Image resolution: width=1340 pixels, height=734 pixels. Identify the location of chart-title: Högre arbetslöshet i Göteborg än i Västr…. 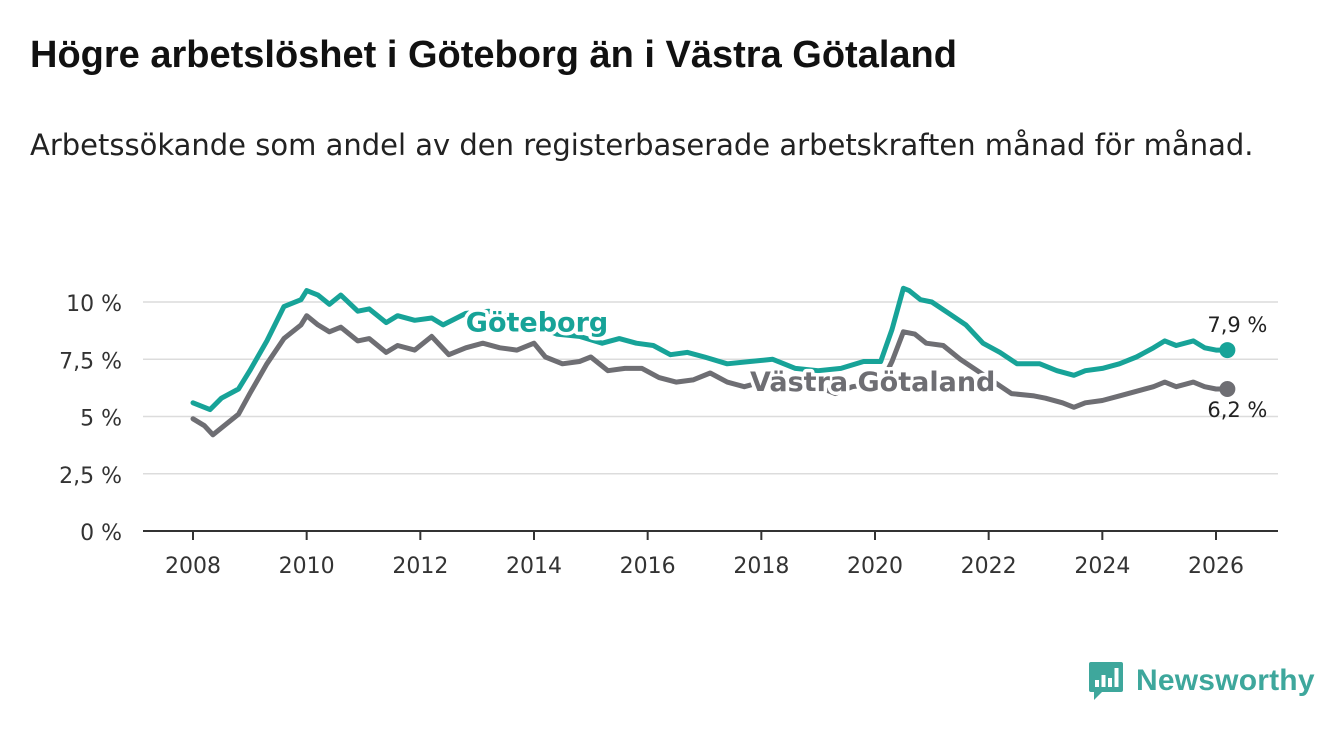
(493, 55).